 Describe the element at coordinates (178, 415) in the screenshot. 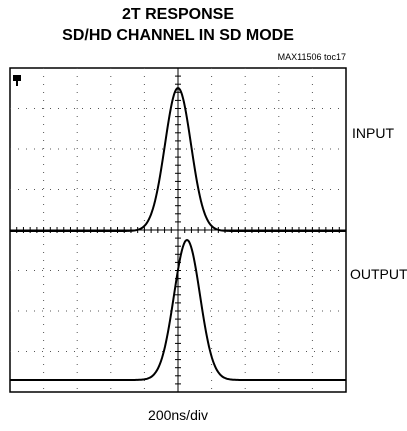

I see `x-axis-label: 200ns/div` at that location.